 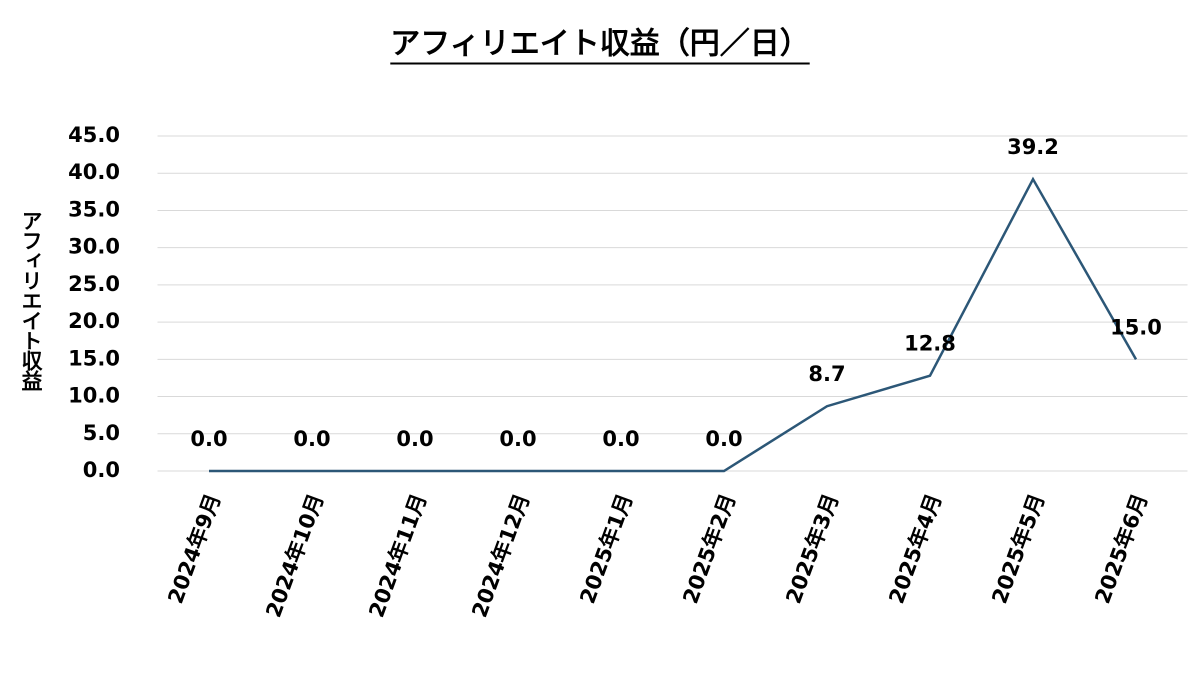 What do you see at coordinates (930, 344) in the screenshot?
I see `data-label: 12.8` at bounding box center [930, 344].